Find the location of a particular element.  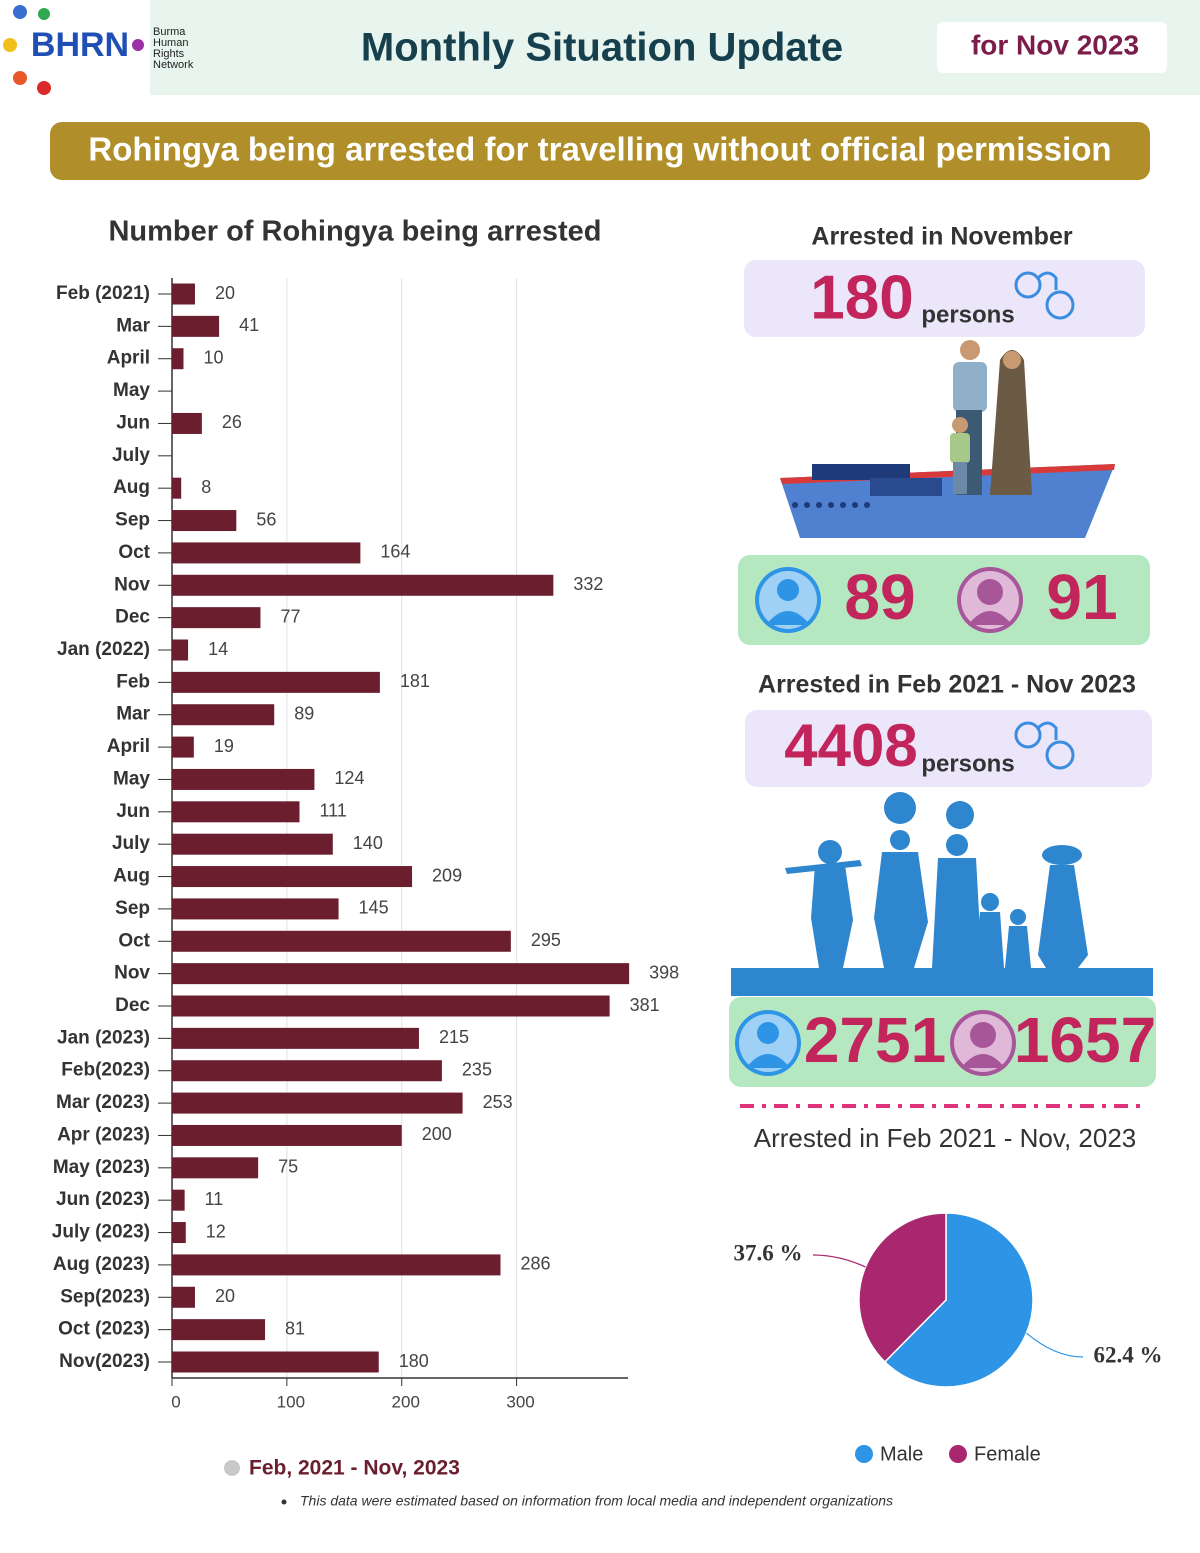

y-tick-label: Sep is located at coordinates (132, 520).